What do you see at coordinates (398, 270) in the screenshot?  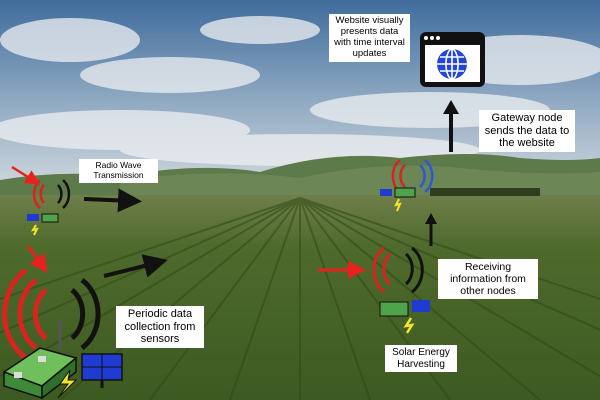 I see `receiving-node-radio-wave-icon` at bounding box center [398, 270].